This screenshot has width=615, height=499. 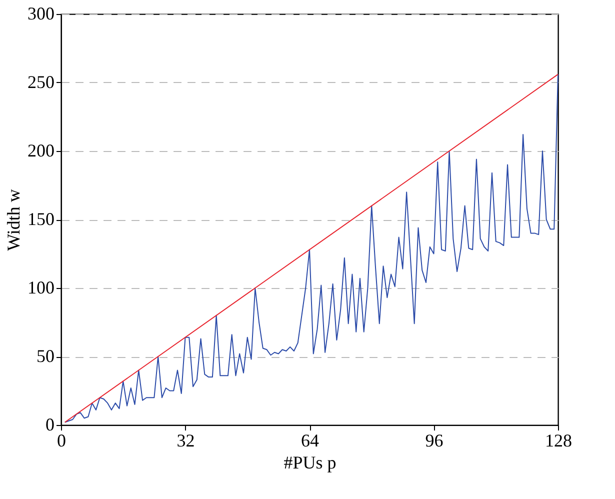 What do you see at coordinates (45, 356) in the screenshot?
I see `y-tick-label: 50` at bounding box center [45, 356].